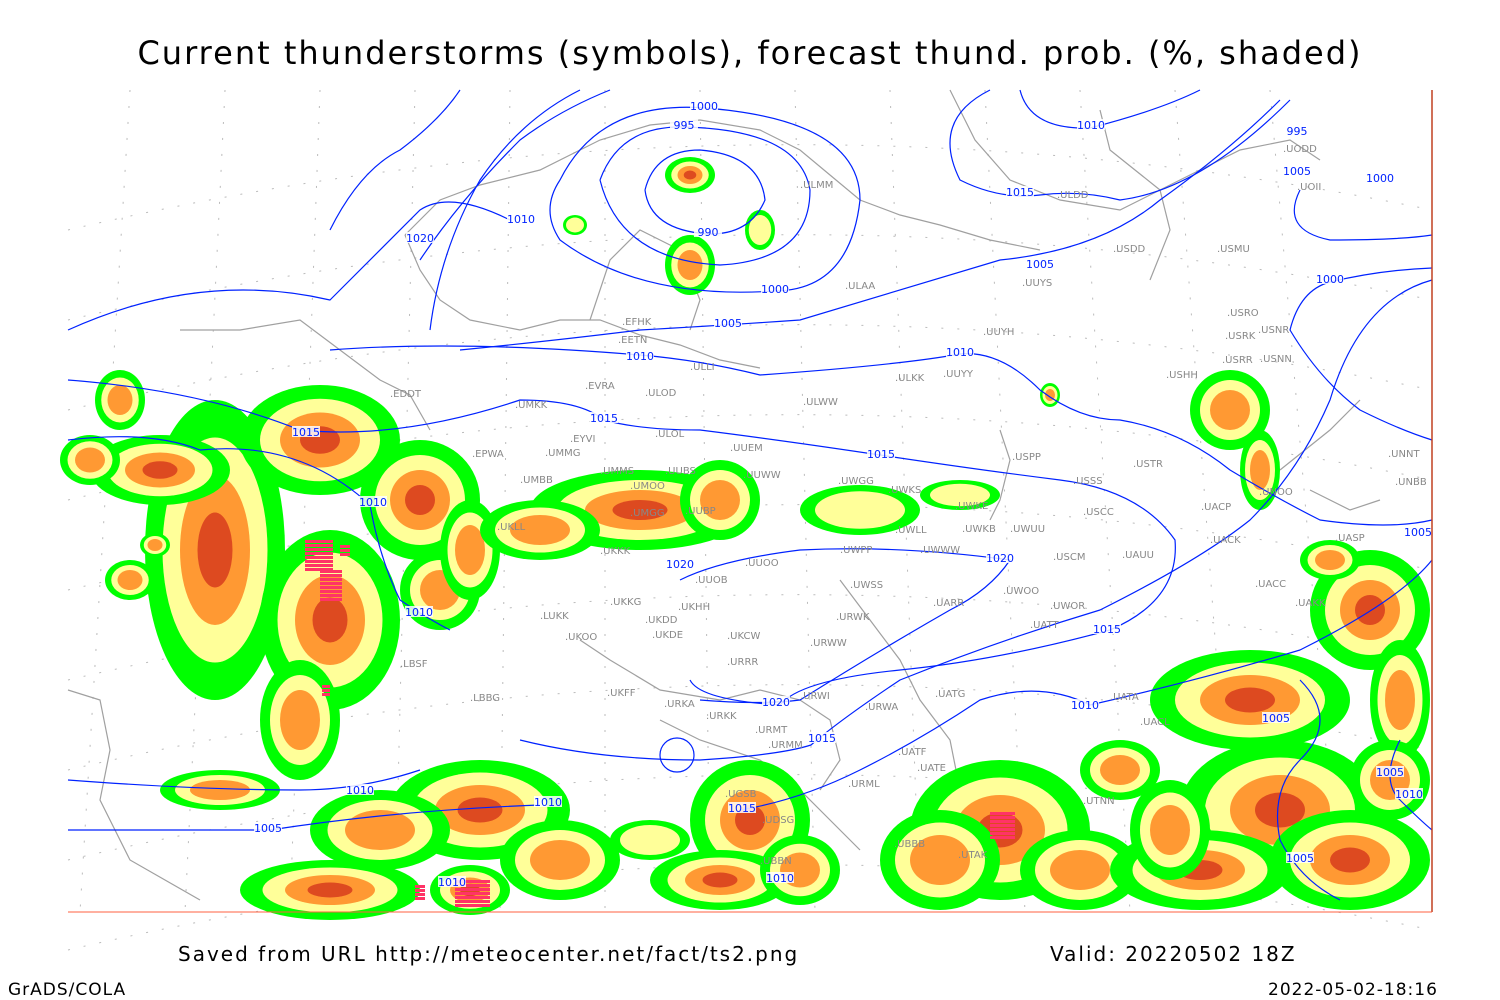  What do you see at coordinates (1273, 330) in the screenshot?
I see `station-label: .USNR` at bounding box center [1273, 330].